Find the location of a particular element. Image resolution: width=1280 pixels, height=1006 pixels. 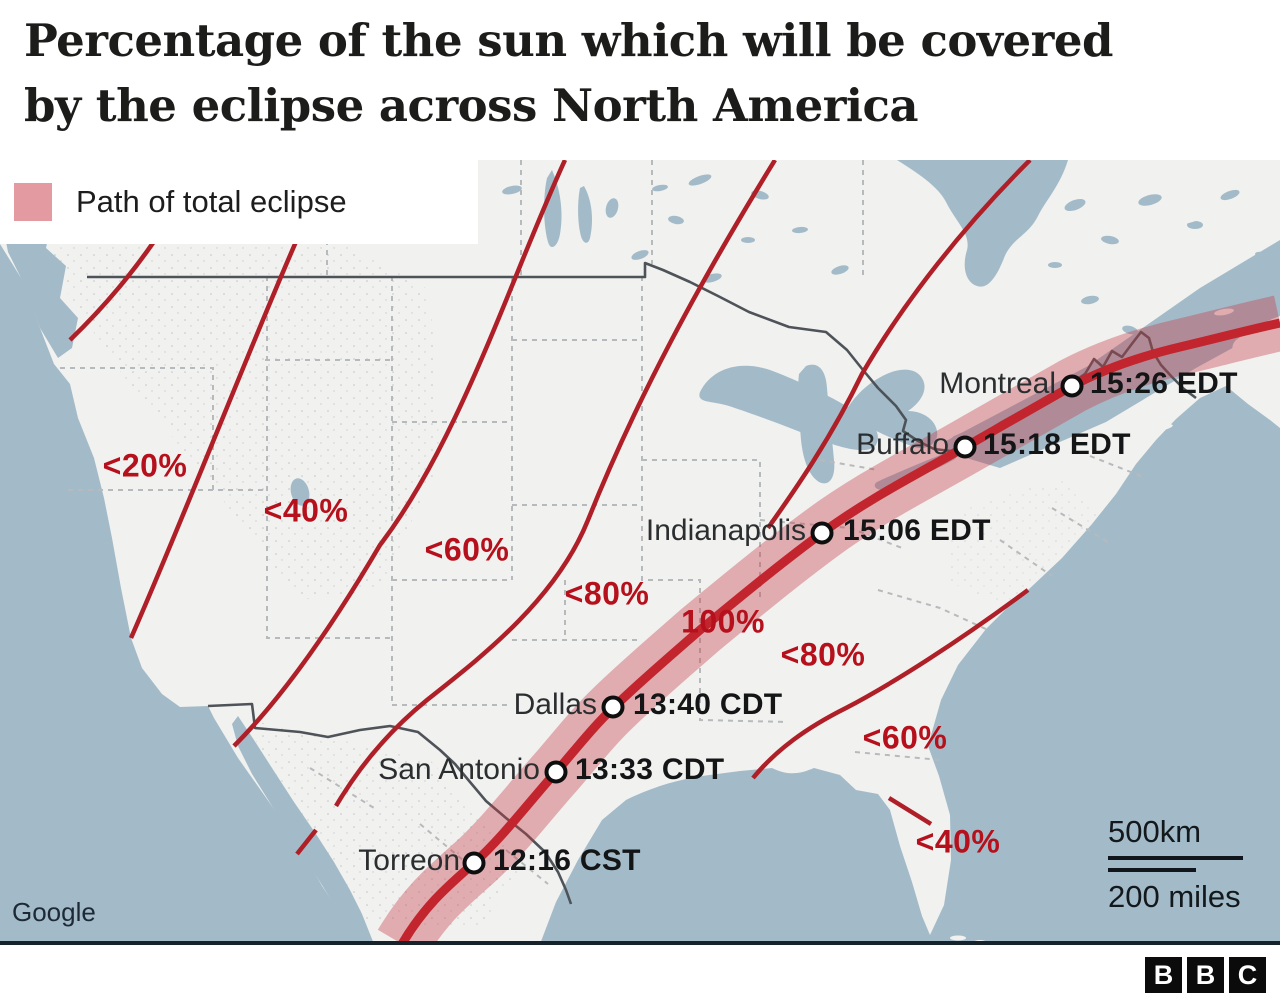

marker-indianapolis is located at coordinates (822, 533).